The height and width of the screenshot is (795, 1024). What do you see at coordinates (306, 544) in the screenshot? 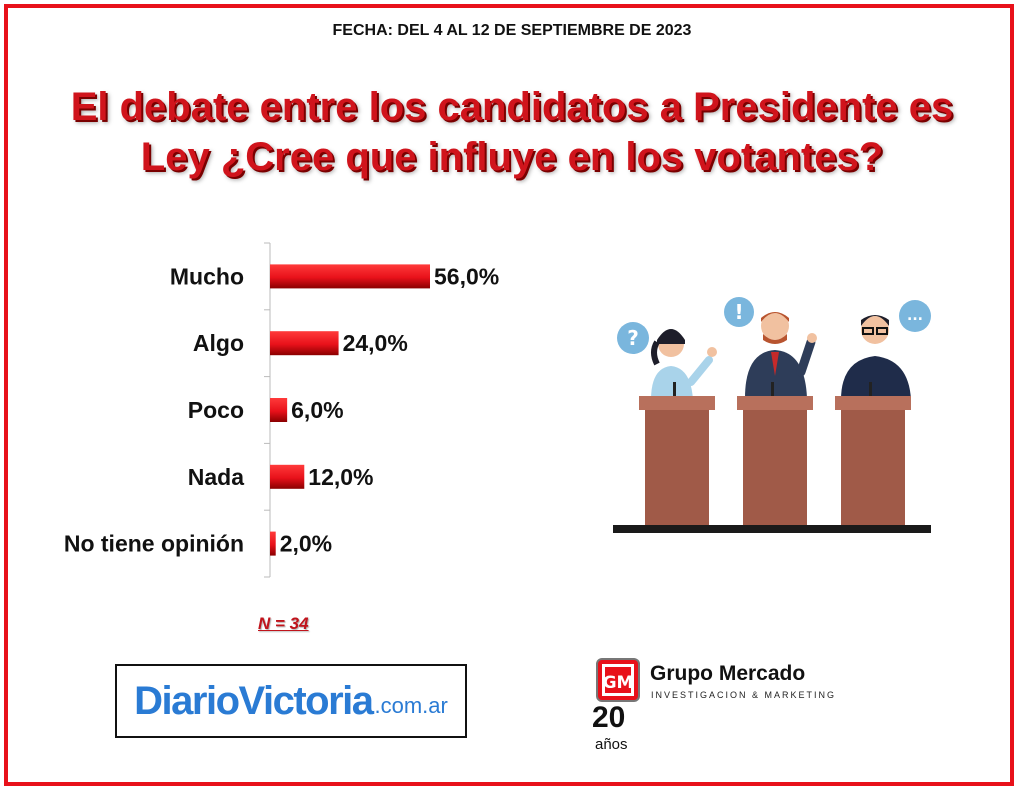
I see `value-label: 2,0%` at bounding box center [306, 544].